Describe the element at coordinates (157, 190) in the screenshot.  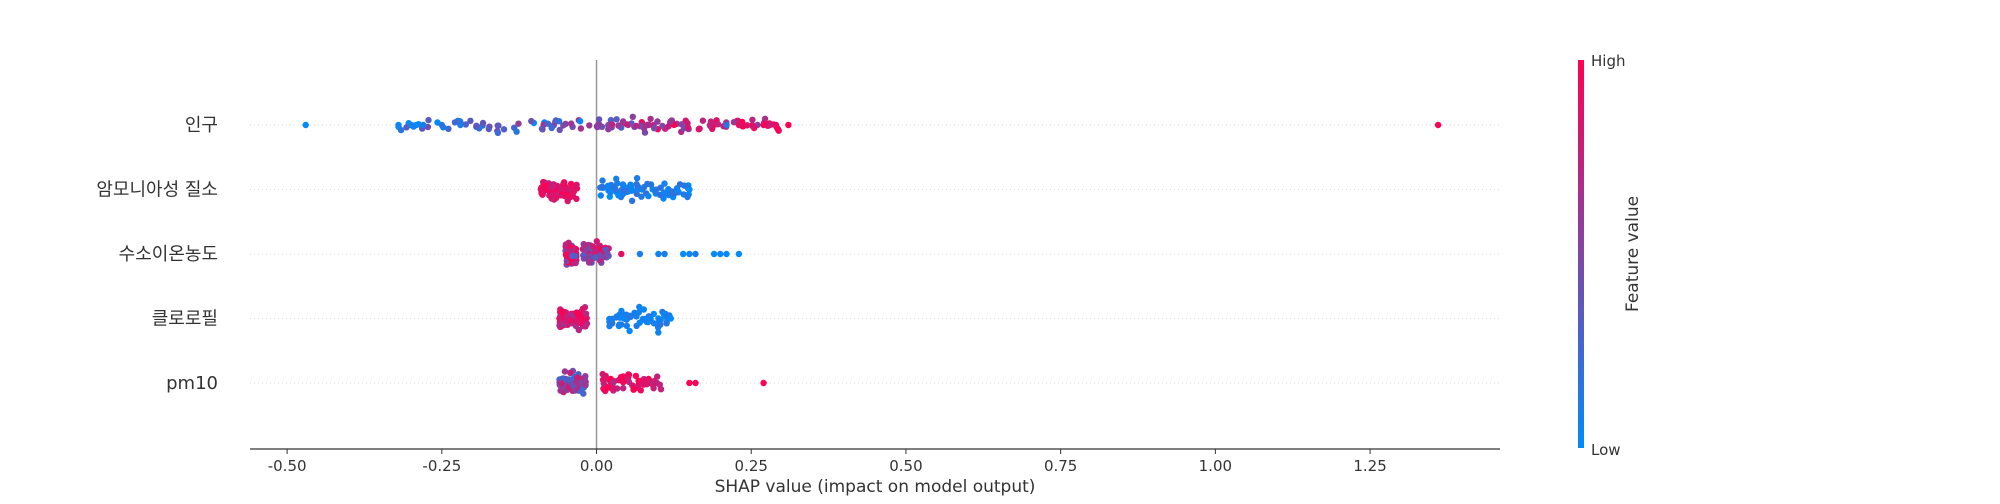
I see `feature-label: 암모니아성 질소` at that location.